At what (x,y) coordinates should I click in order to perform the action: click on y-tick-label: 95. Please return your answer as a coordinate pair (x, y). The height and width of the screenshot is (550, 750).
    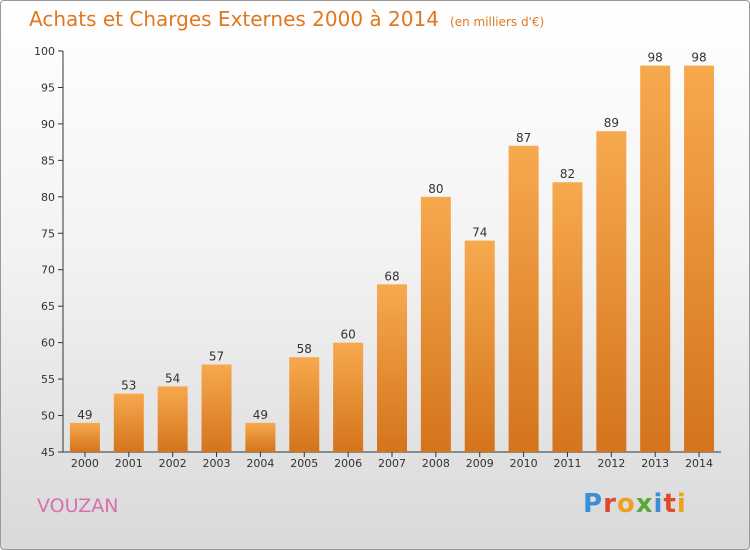
    Looking at the image, I should click on (48, 87).